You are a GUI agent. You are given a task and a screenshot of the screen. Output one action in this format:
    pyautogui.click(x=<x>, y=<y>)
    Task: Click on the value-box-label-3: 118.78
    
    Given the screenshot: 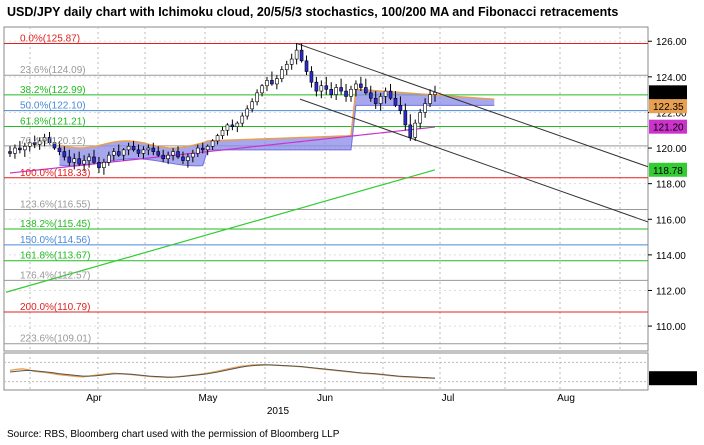 What is the action you would take?
    pyautogui.click(x=668, y=171)
    